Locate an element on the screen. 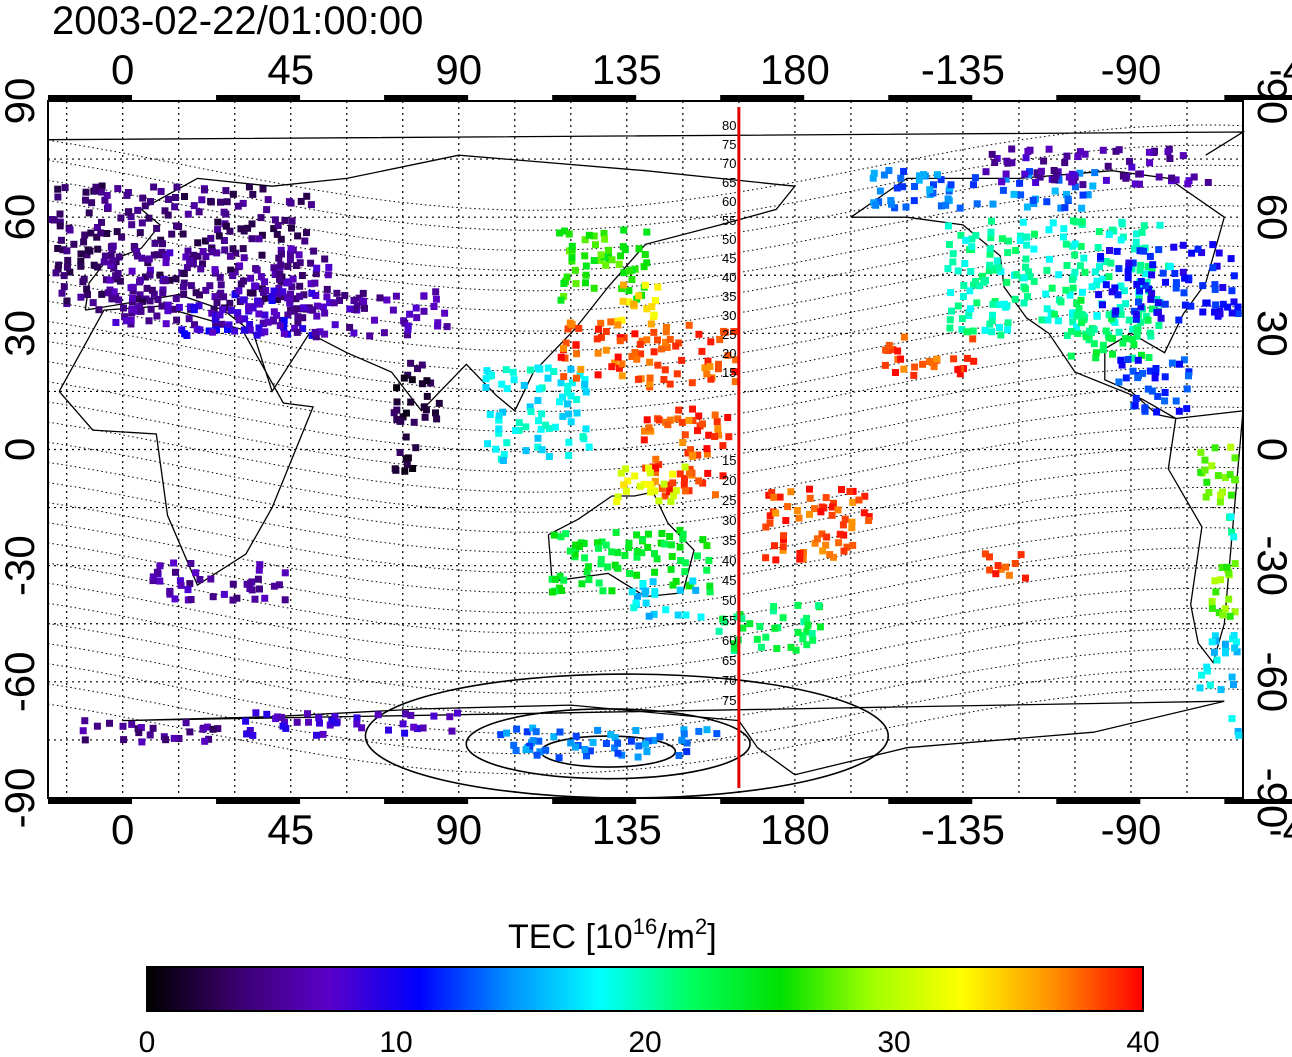 This screenshot has height=1057, width=1292. lat-tick-label-right: -30 is located at coordinates (1270, 565).